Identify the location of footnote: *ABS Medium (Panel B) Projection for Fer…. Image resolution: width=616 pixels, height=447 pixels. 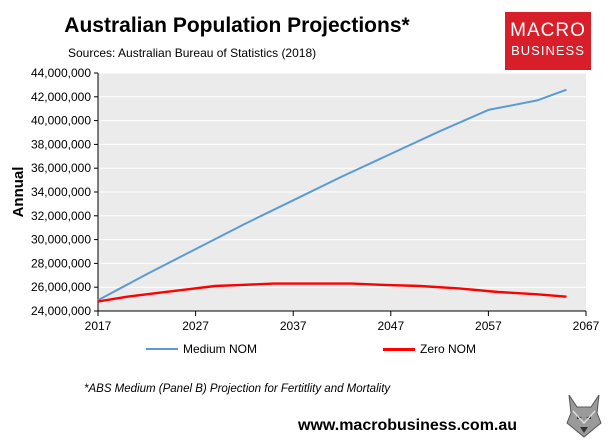
(237, 389).